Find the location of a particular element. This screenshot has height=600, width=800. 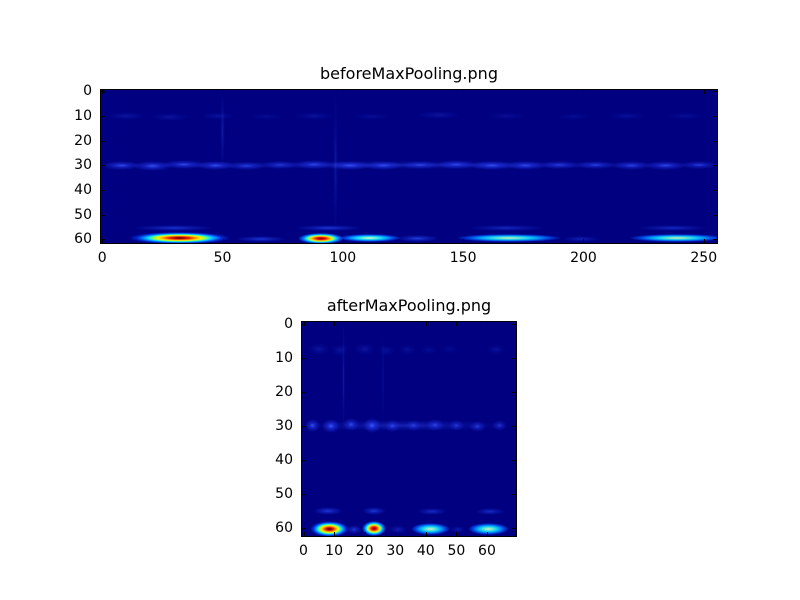

x-tick-label: 50 is located at coordinates (456, 551).